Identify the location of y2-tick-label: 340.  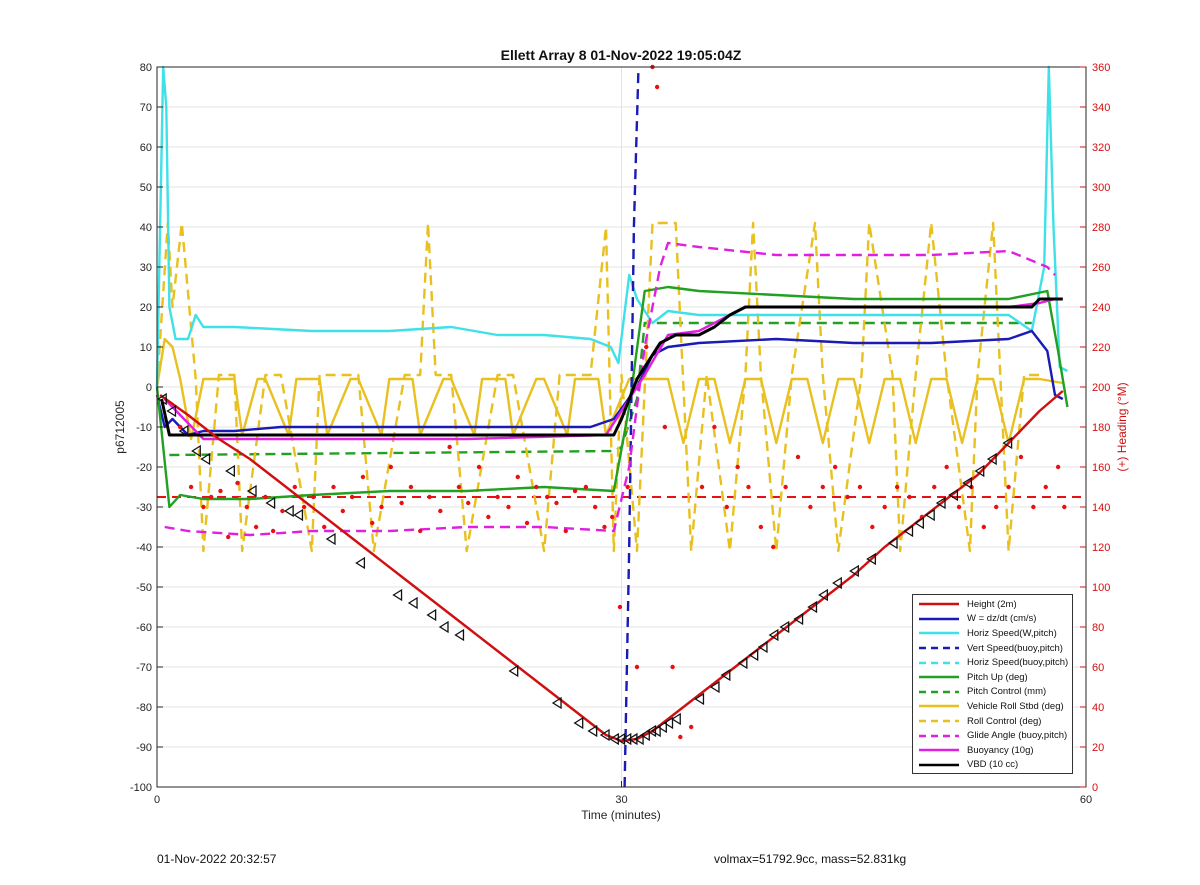
(1101, 108).